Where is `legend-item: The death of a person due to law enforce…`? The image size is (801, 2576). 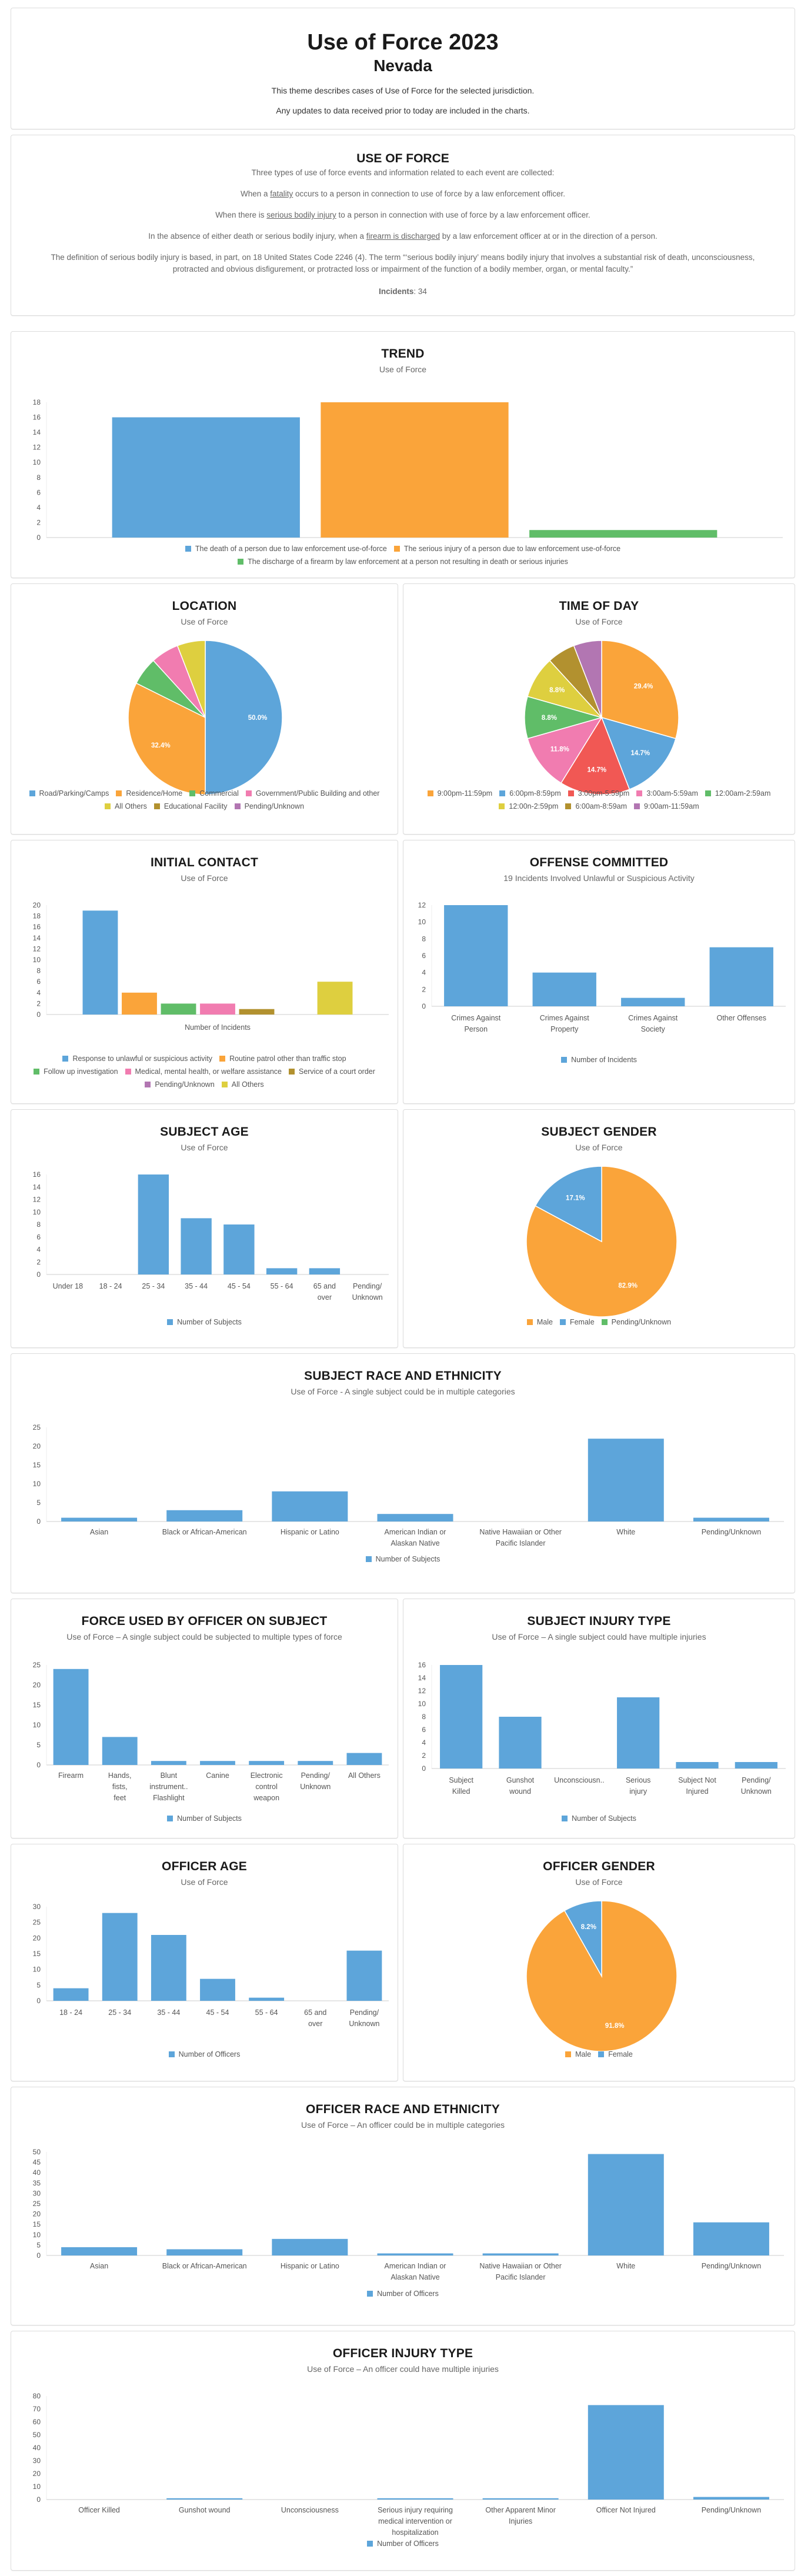
legend-item: The death of a person due to law enforce… is located at coordinates (286, 548).